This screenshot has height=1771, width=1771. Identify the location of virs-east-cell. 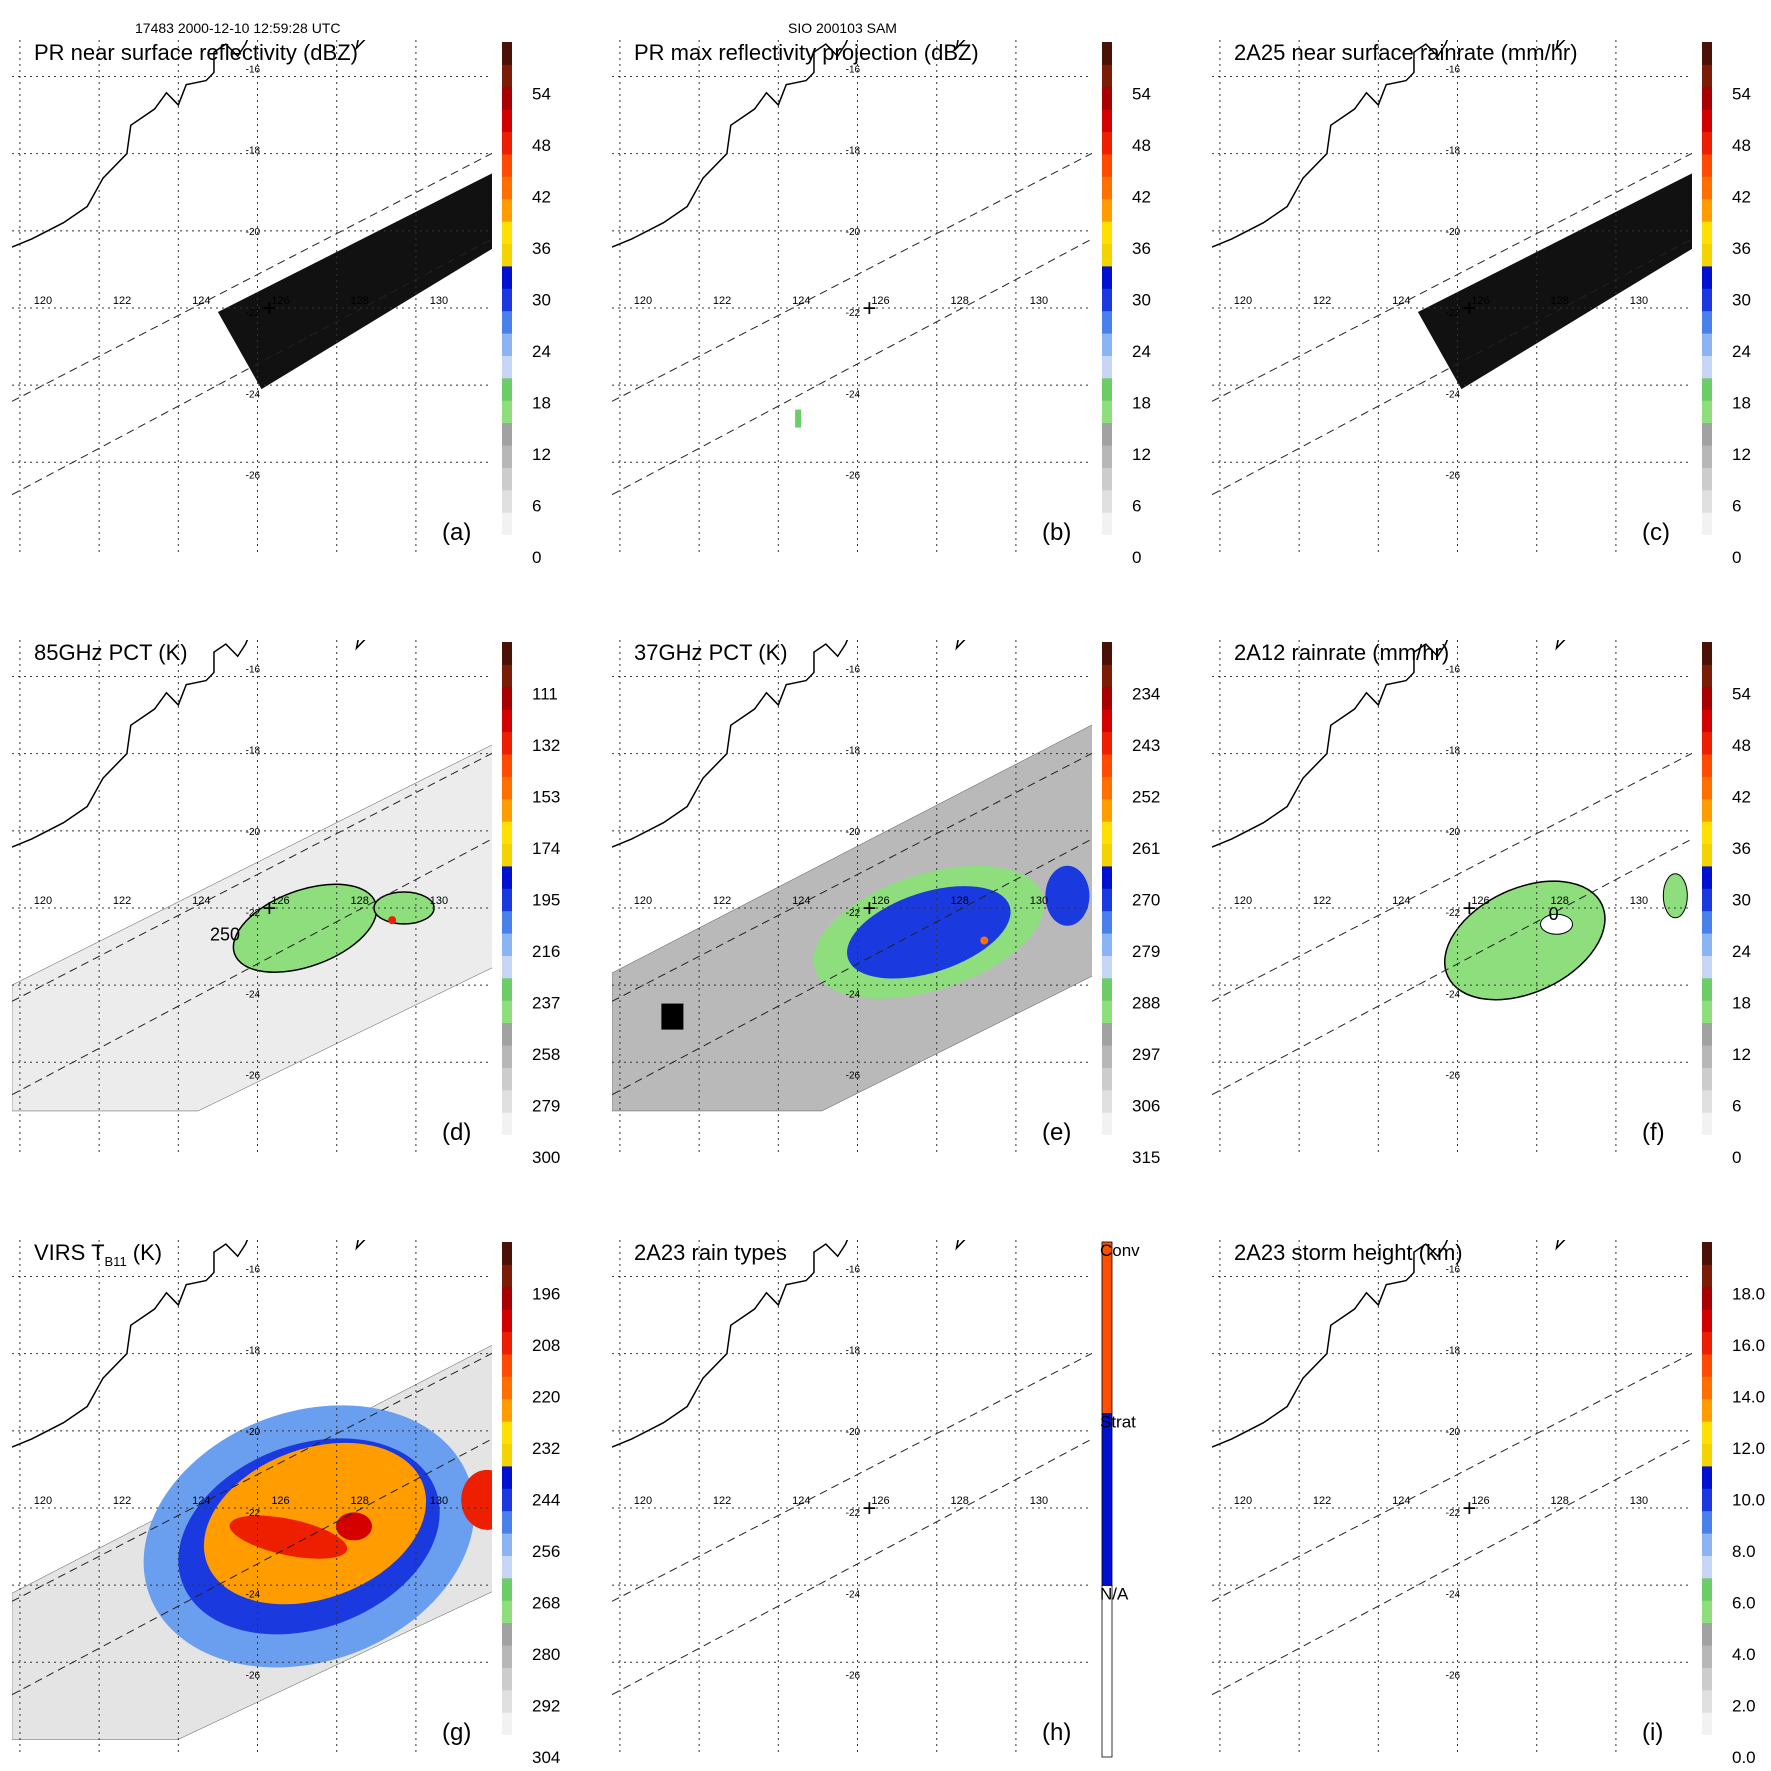
(476, 1499).